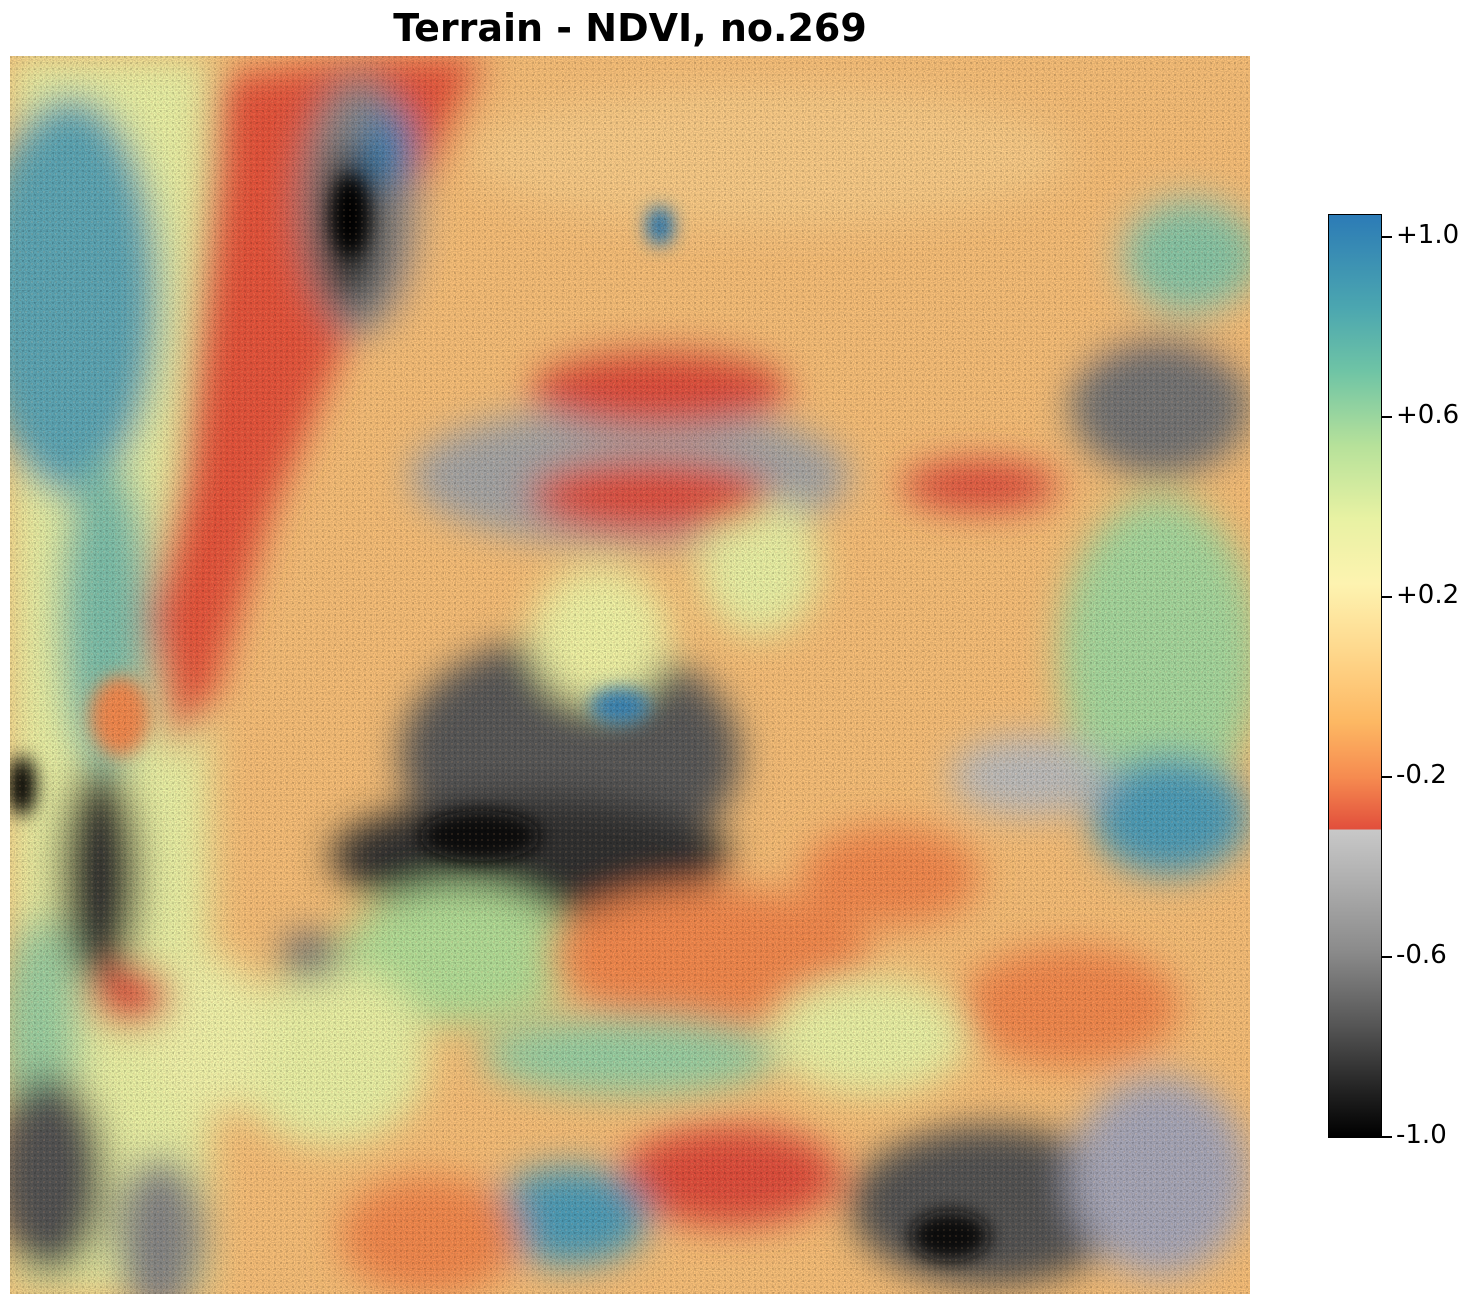 Image resolution: width=1470 pixels, height=1306 pixels. What do you see at coordinates (1355, 676) in the screenshot?
I see `colorbar-gradient` at bounding box center [1355, 676].